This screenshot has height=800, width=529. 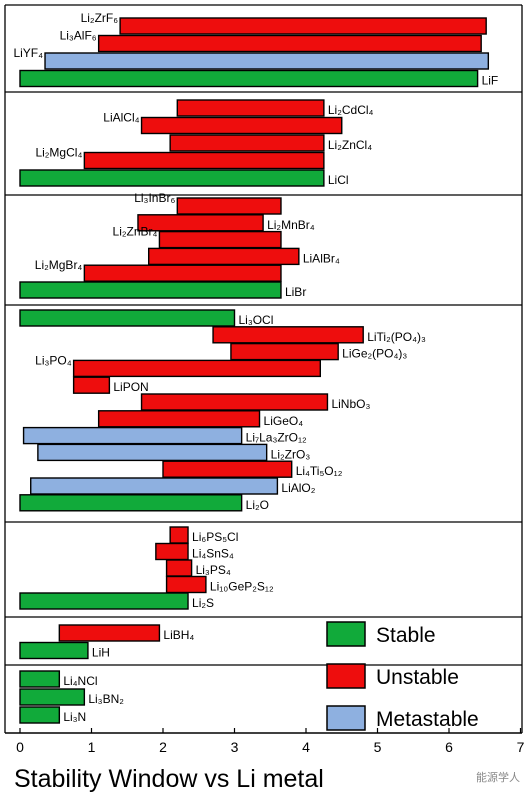 I want to click on x-tick-label: 3, so click(x=235, y=747).